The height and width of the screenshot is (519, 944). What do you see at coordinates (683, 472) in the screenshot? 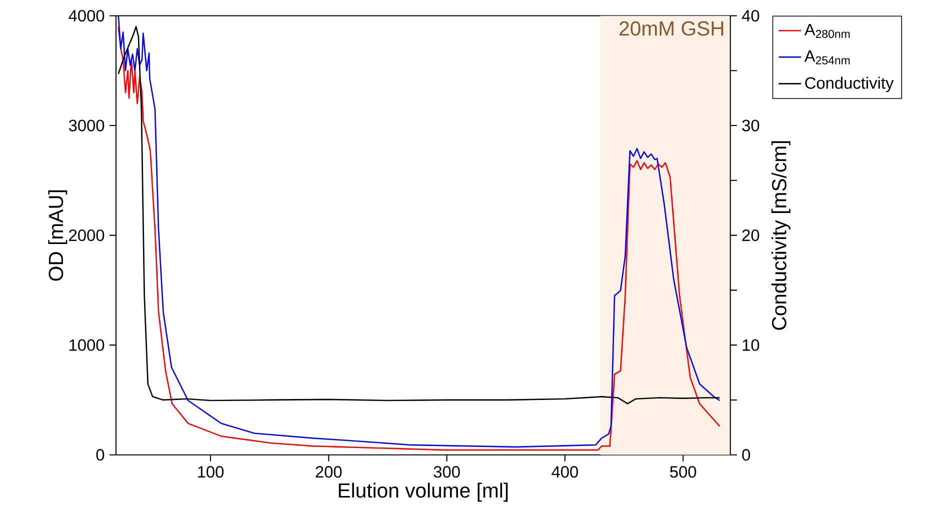
I see `x-tick-label: 500` at bounding box center [683, 472].